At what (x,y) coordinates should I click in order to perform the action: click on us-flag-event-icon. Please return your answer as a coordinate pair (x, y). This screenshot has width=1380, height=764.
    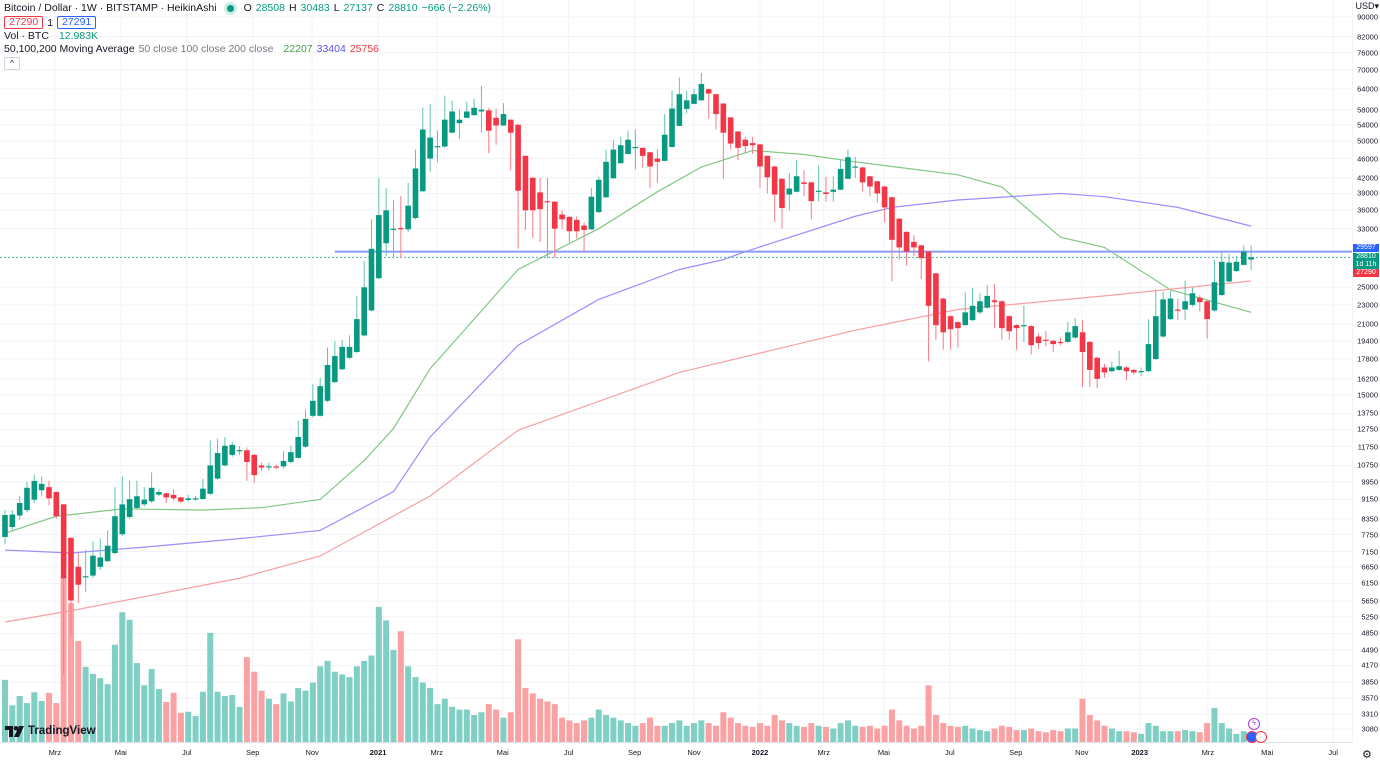
    Looking at the image, I should click on (1261, 737).